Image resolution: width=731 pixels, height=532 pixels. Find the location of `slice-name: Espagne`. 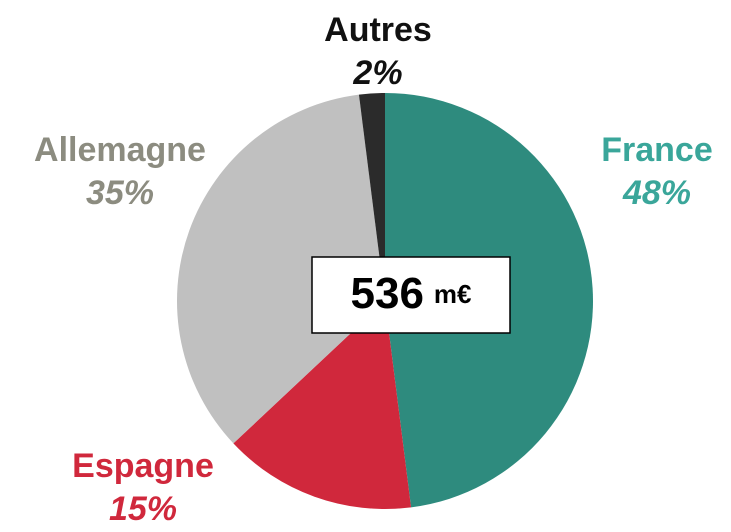

slice-name: Espagne is located at coordinates (143, 466).